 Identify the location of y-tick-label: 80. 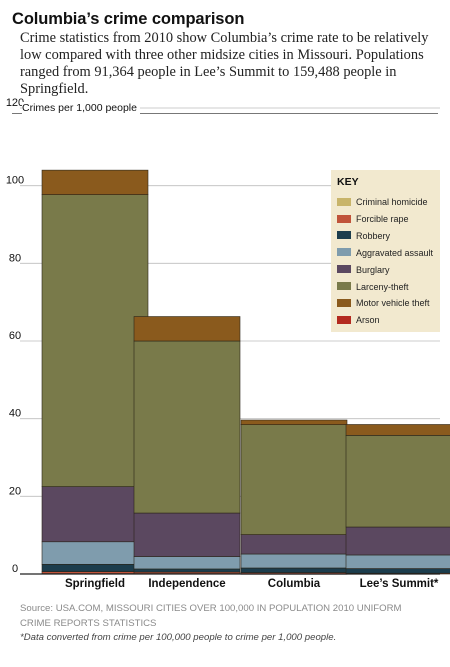
(15, 258).